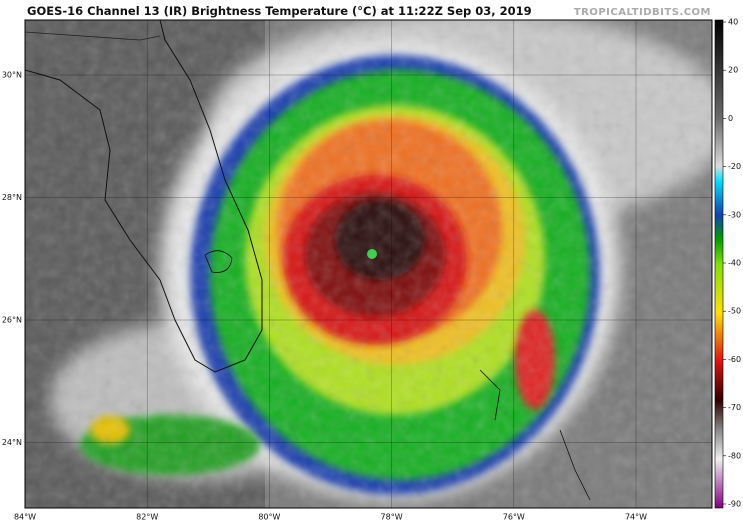 This screenshot has width=743, height=523. Describe the element at coordinates (514, 517) in the screenshot. I see `longitude-label: 76°W` at that location.